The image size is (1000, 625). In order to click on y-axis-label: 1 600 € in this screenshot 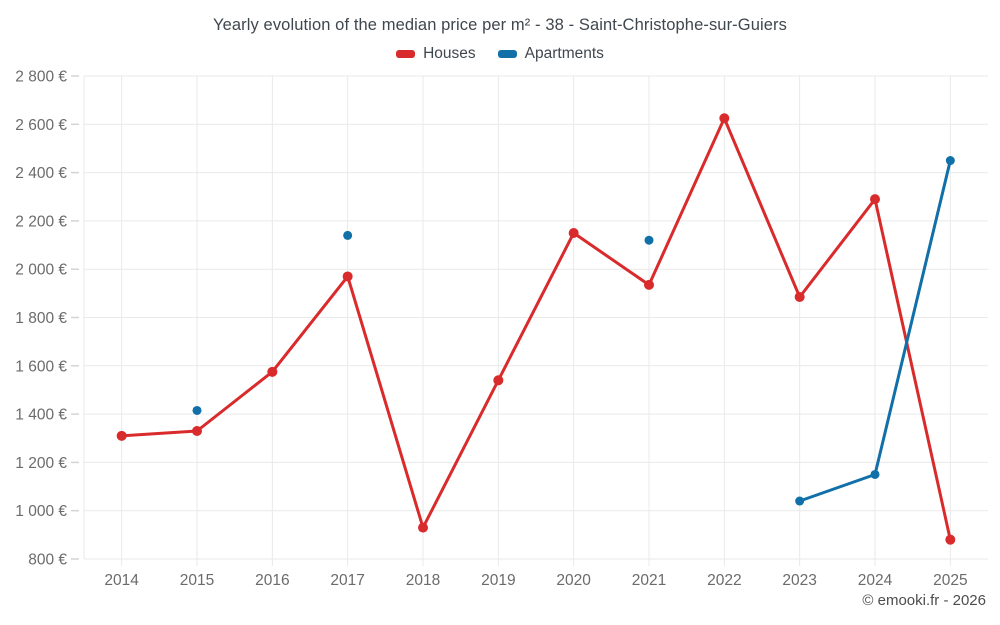, I will do `click(41, 366)`.